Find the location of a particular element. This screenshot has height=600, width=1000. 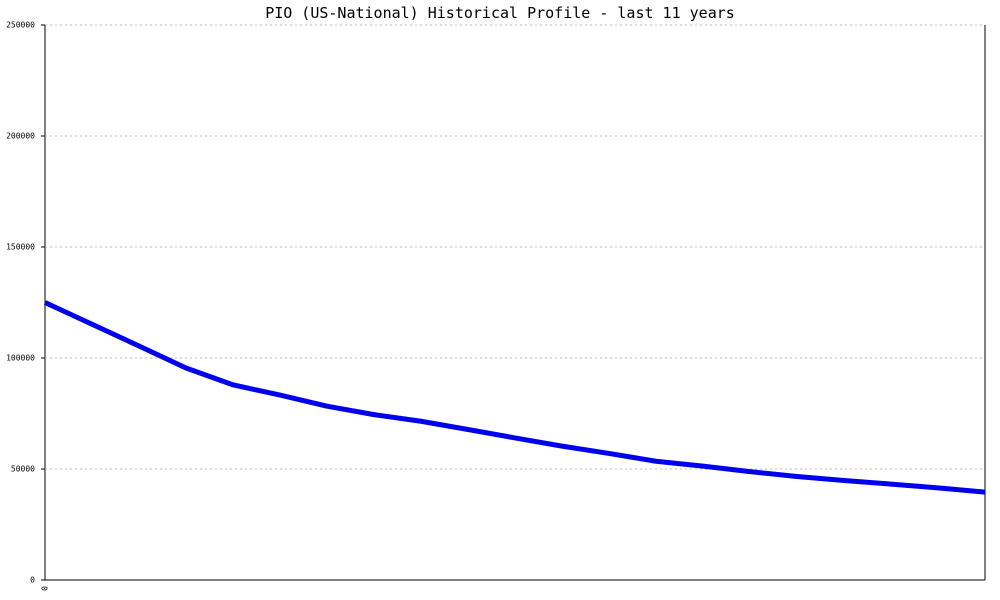

y-tick-label: 100000 is located at coordinates (20, 358).